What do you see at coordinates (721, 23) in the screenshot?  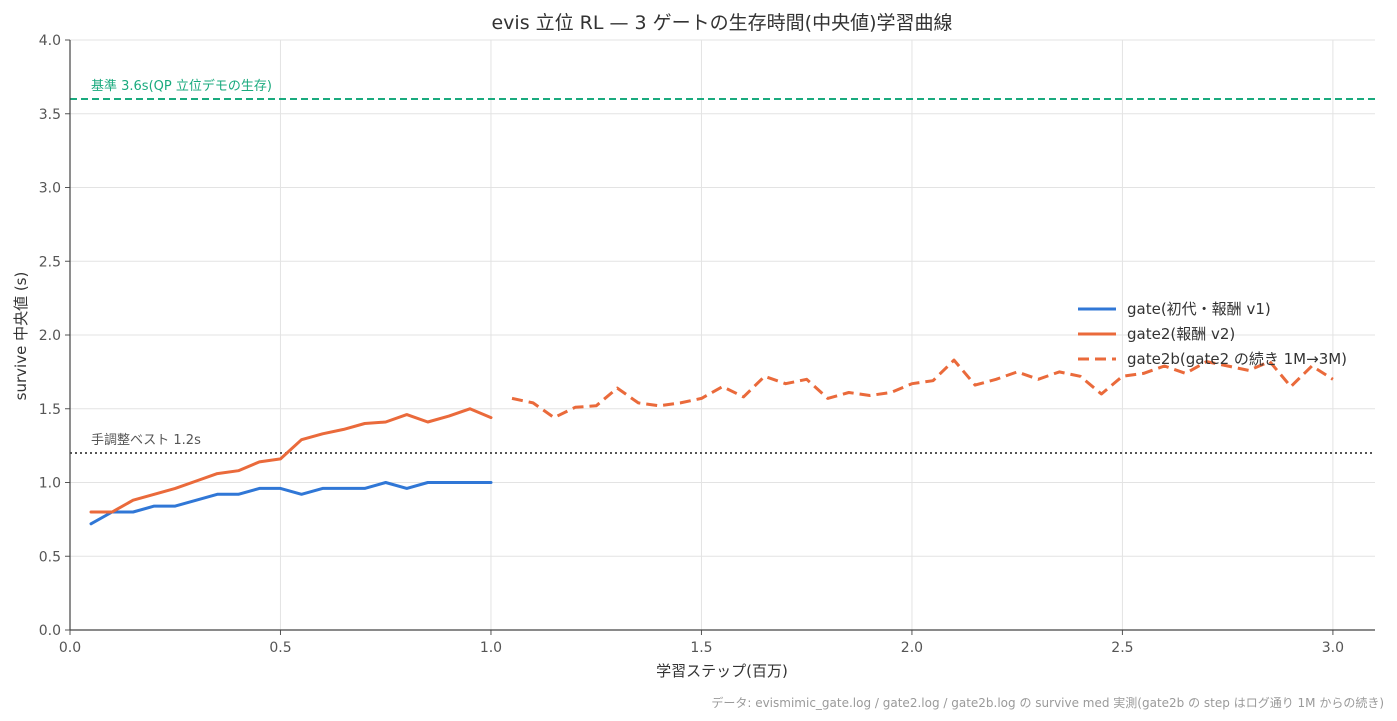 I see `chart-title: evis 立位 RL — 3 ゲートの生存時間(中央値)学習曲線` at bounding box center [721, 23].